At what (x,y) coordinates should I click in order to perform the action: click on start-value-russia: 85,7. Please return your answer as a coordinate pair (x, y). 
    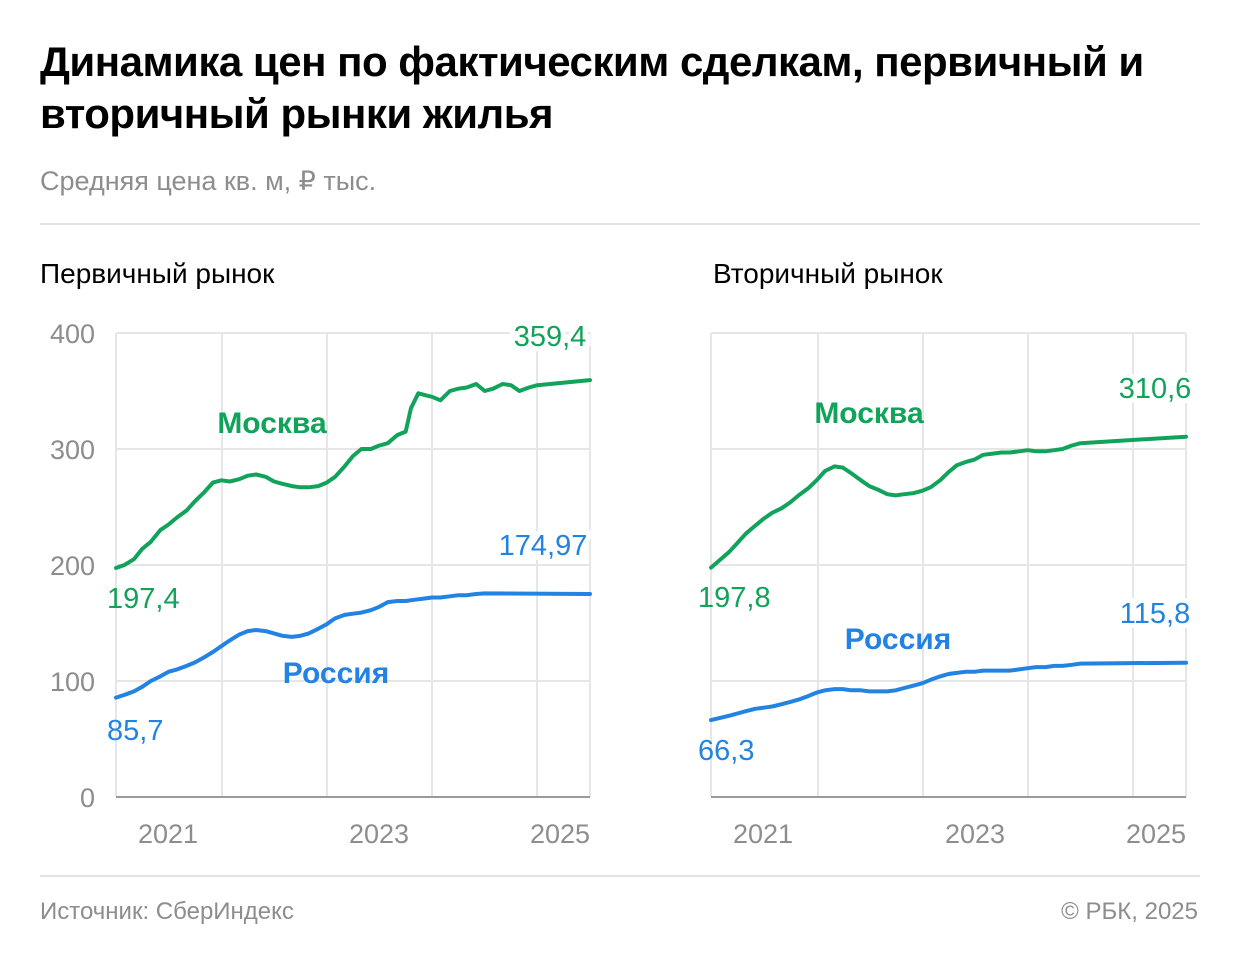
    Looking at the image, I should click on (135, 731).